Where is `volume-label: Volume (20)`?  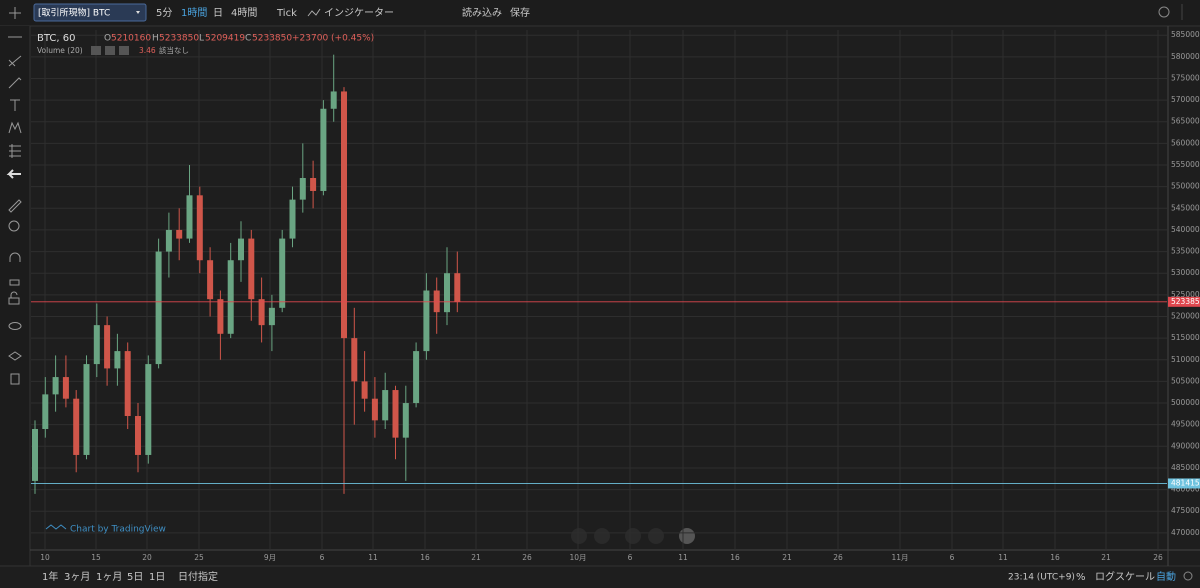 volume-label: Volume (20) is located at coordinates (60, 50).